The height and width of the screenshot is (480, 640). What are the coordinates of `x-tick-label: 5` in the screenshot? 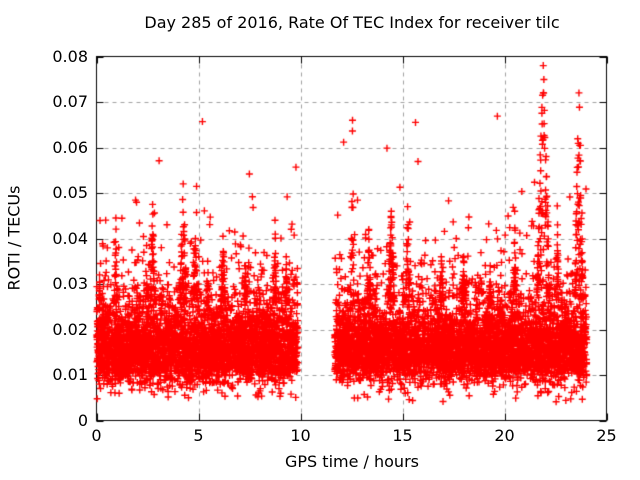 It's located at (198, 435).